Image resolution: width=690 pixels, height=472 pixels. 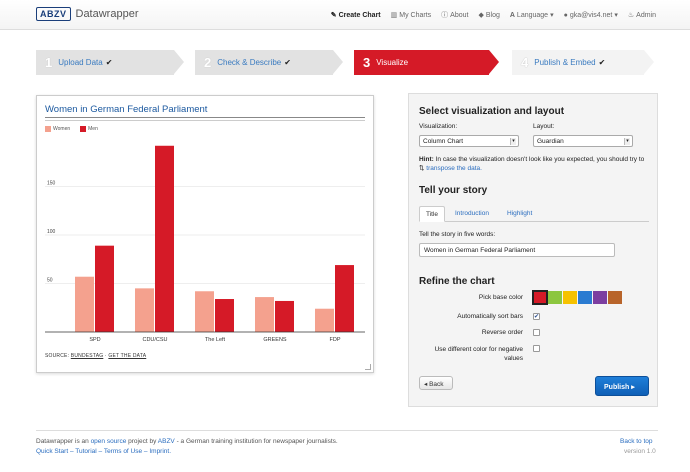 What do you see at coordinates (631, 15) in the screenshot?
I see `fire-icon: ♨` at bounding box center [631, 15].